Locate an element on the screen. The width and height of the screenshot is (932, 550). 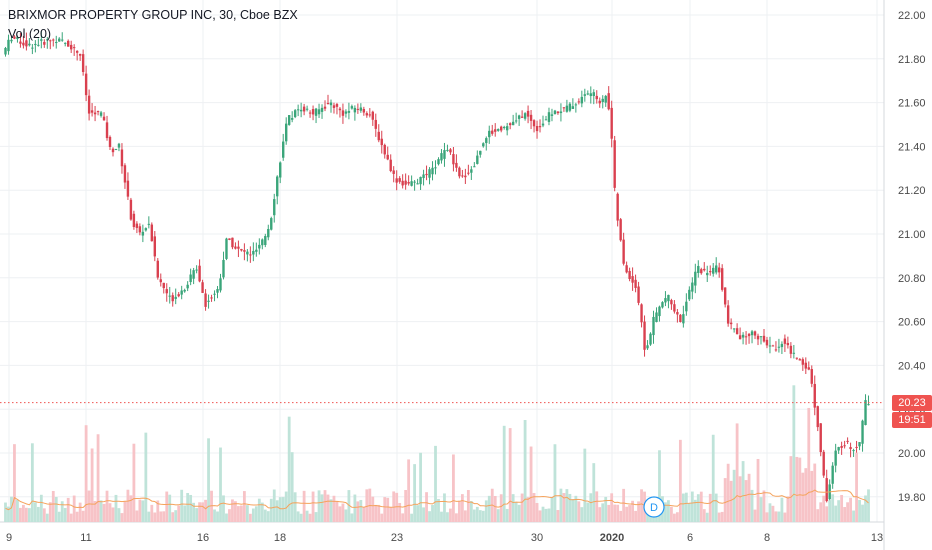
x-tick-label: 16 is located at coordinates (203, 538).